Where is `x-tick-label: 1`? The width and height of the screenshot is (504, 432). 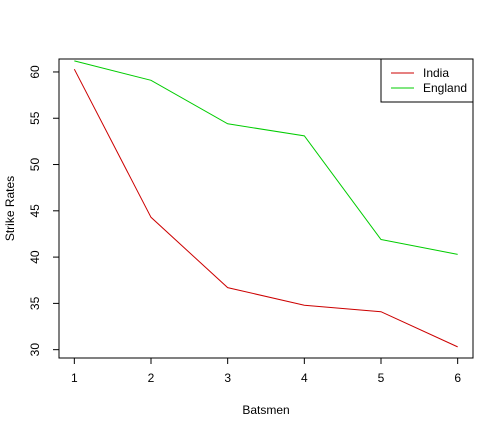
x-tick-label: 1 is located at coordinates (74, 378).